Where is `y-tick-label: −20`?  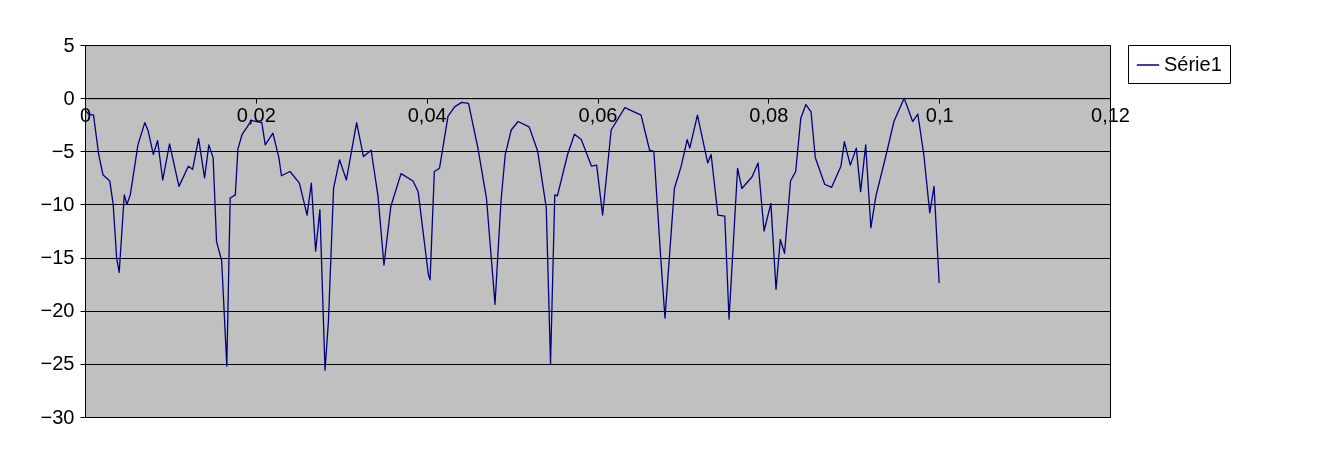 y-tick-label: −20 is located at coordinates (57, 310).